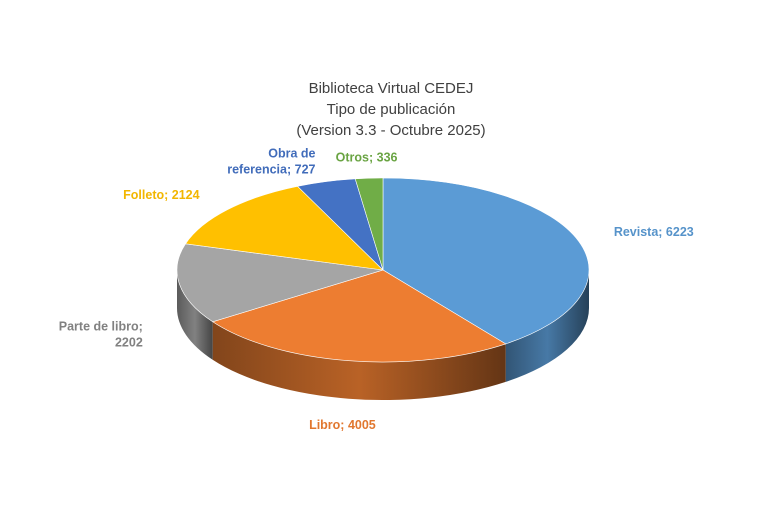  I want to click on data-label-obra-de-referencia: Obra de referencia; 727, so click(271, 162).